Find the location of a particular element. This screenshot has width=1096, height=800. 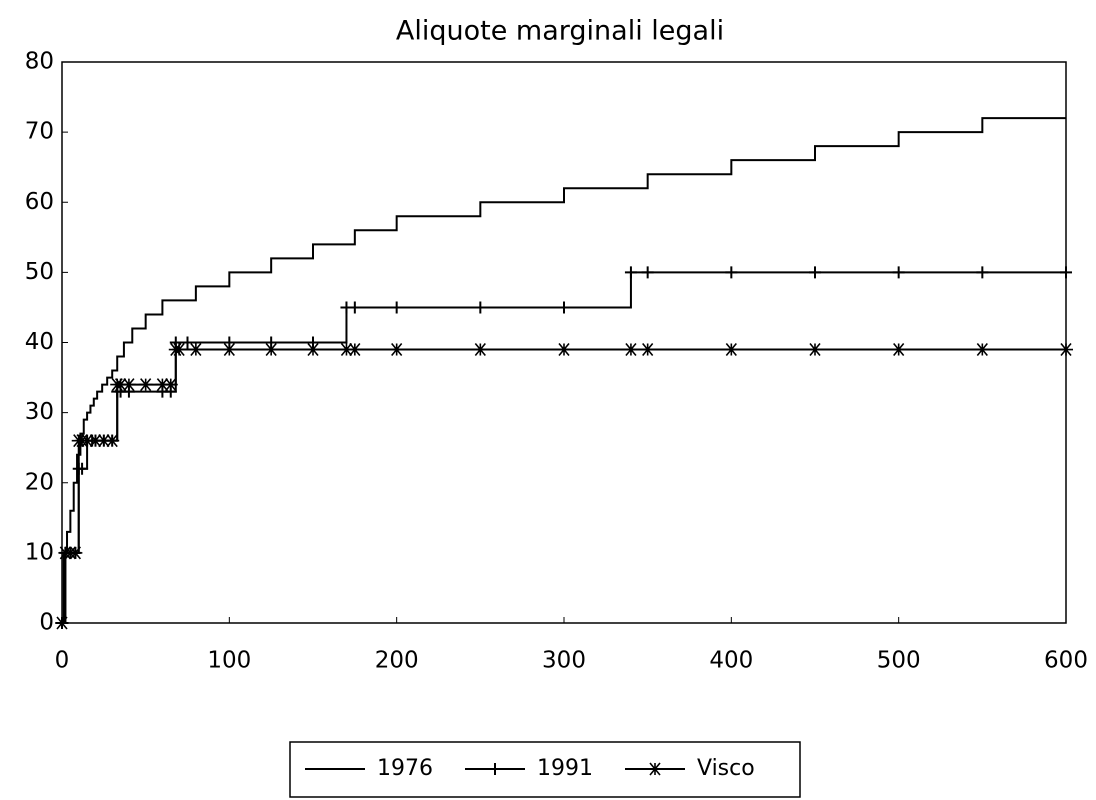

legend-label: 1991 is located at coordinates (565, 768).